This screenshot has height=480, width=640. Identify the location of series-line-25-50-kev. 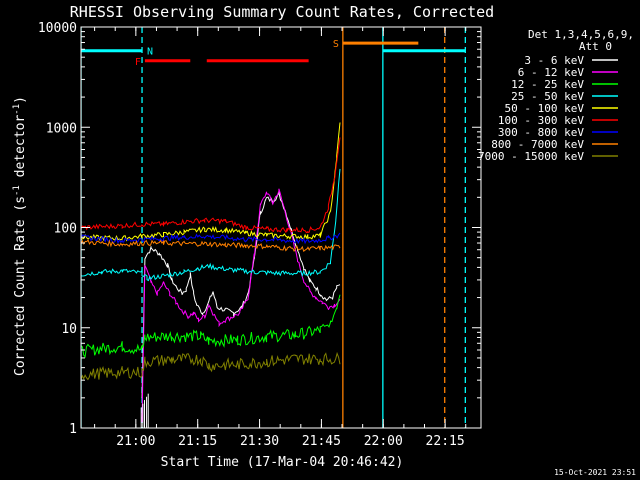
(211, 225).